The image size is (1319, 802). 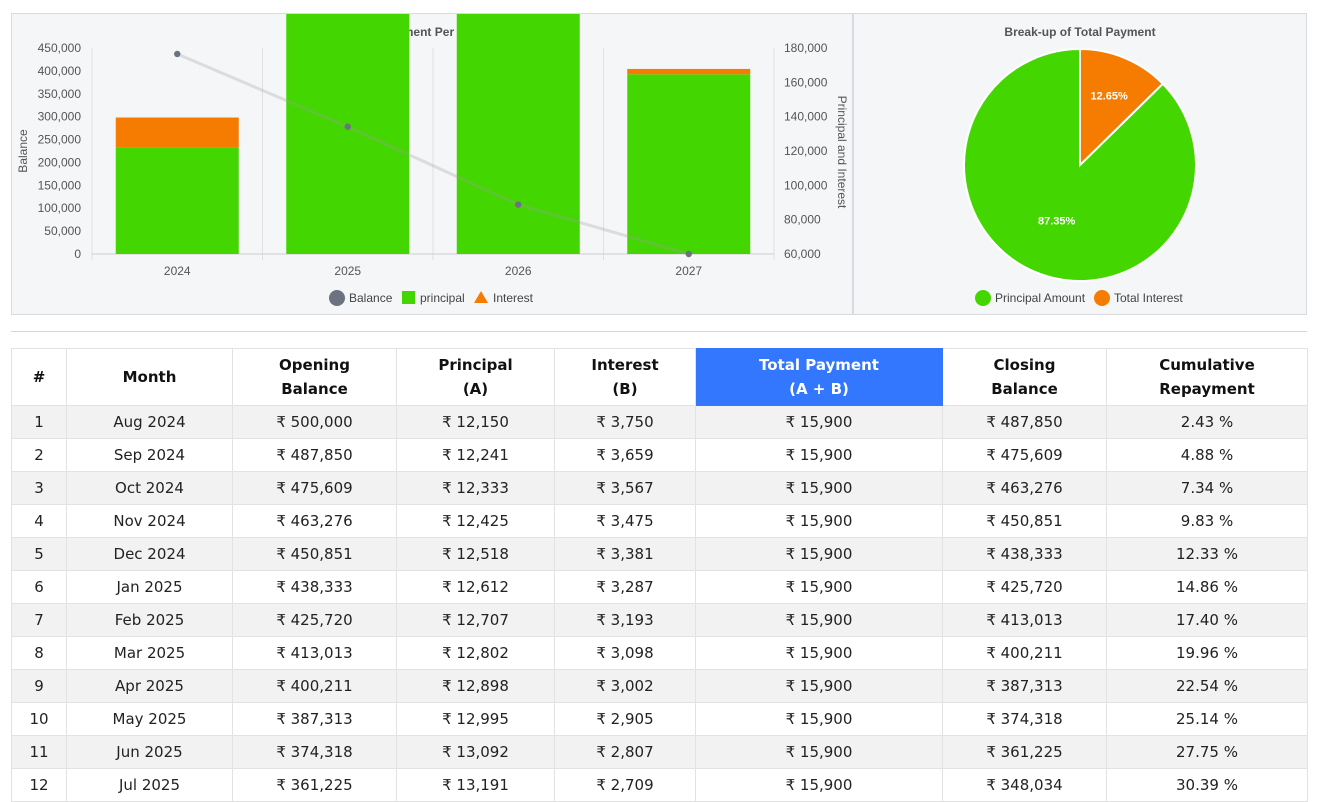 What do you see at coordinates (806, 82) in the screenshot?
I see `right-axis-tick-label: 160,000` at bounding box center [806, 82].